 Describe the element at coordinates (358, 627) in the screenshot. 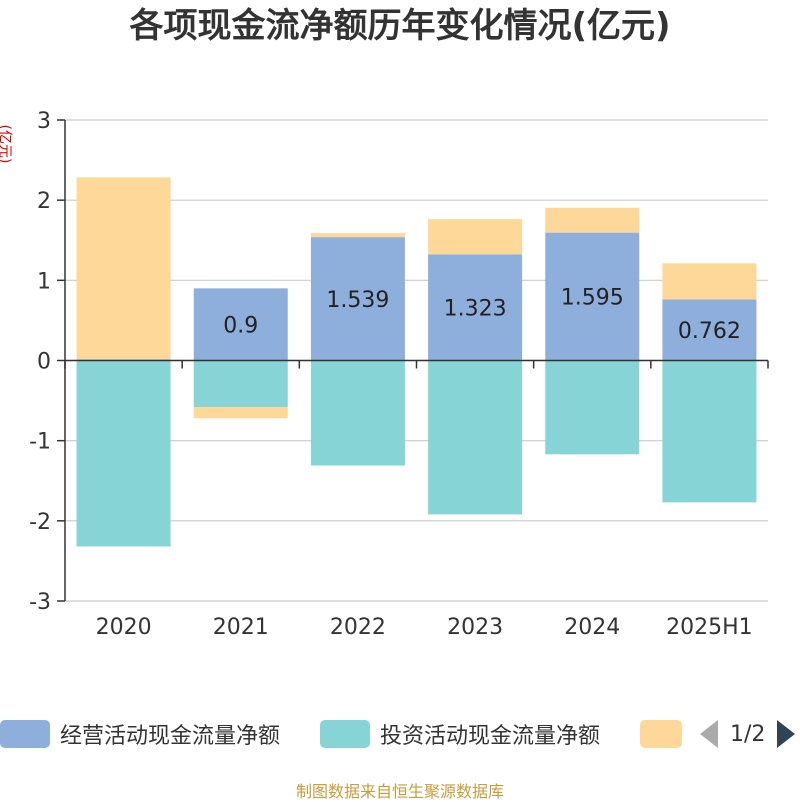

I see `x-tick-label: 2022` at that location.